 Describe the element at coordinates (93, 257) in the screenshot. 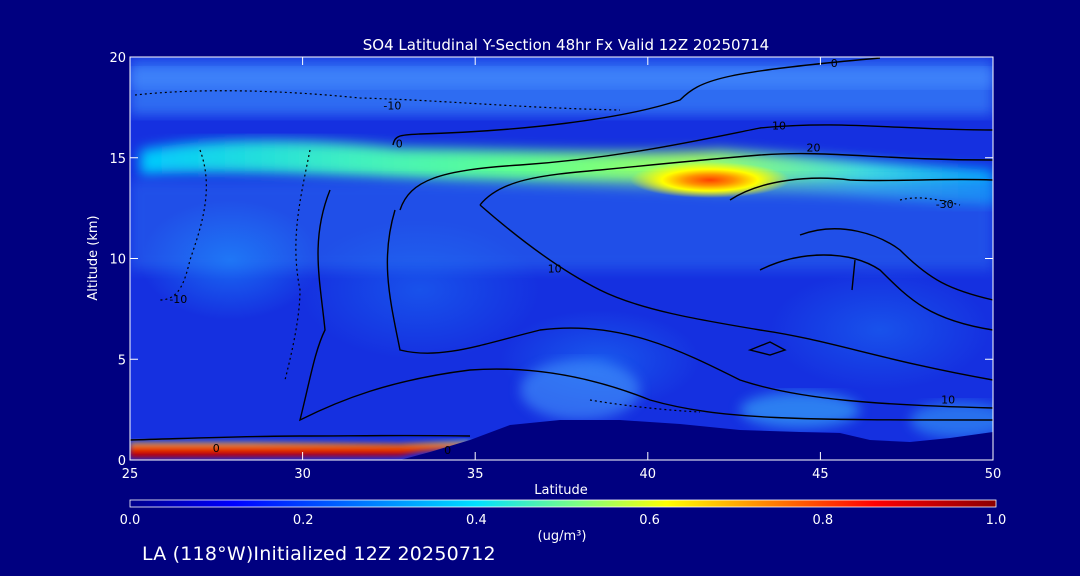

I see `y-axis-label: Altitude (km)` at that location.